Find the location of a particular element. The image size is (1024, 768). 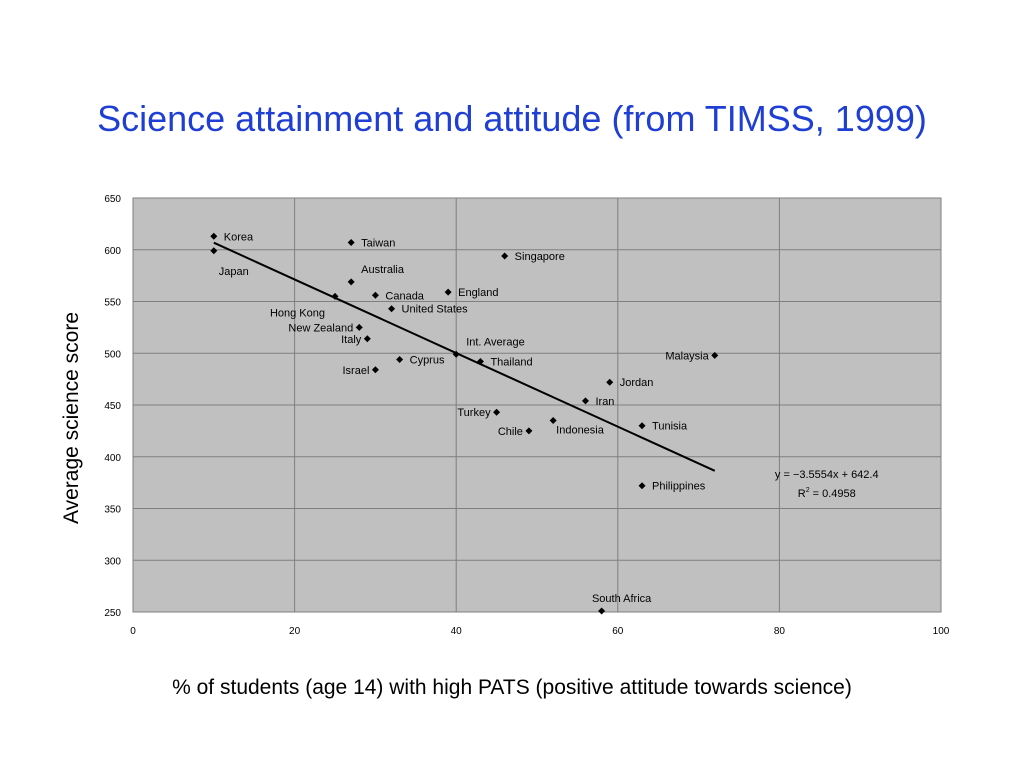

x-tick-label: 60 is located at coordinates (618, 631).